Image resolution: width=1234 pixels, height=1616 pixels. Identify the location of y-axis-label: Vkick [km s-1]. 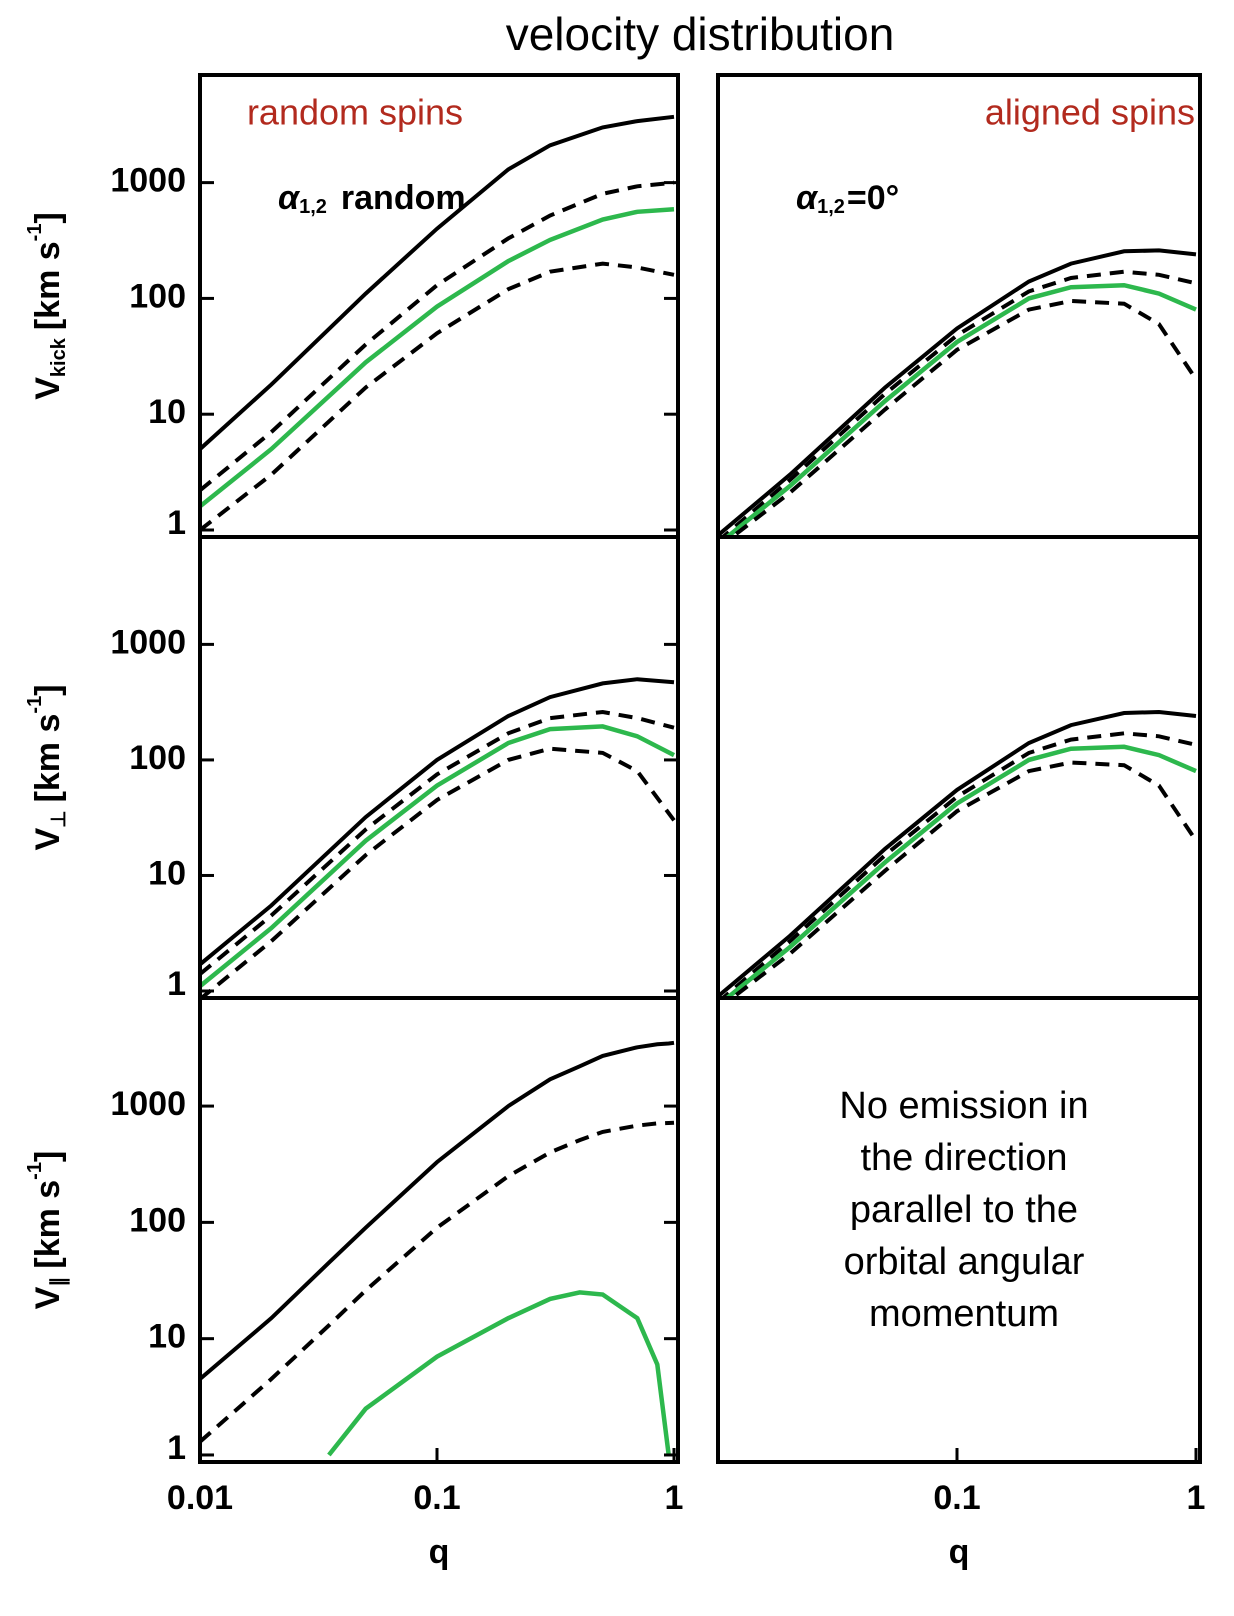
(47, 306).